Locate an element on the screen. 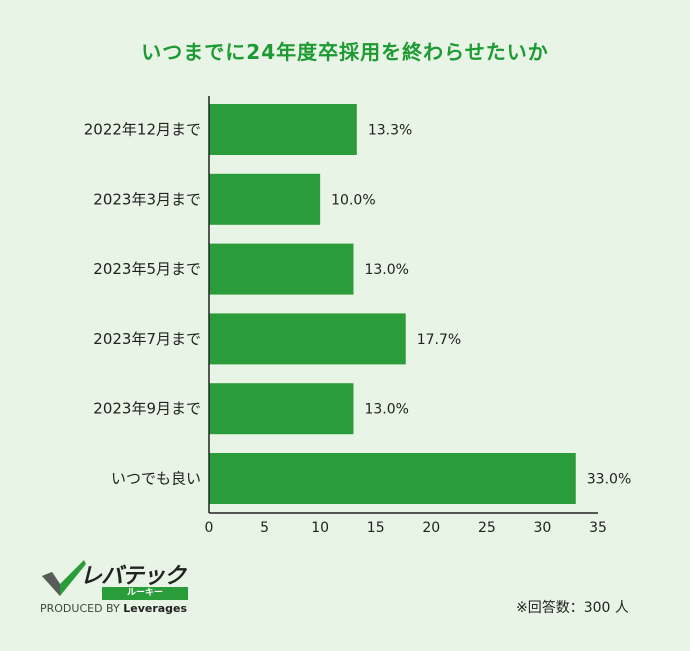 This screenshot has height=651, width=690. x-tick-label: 10 is located at coordinates (320, 528).